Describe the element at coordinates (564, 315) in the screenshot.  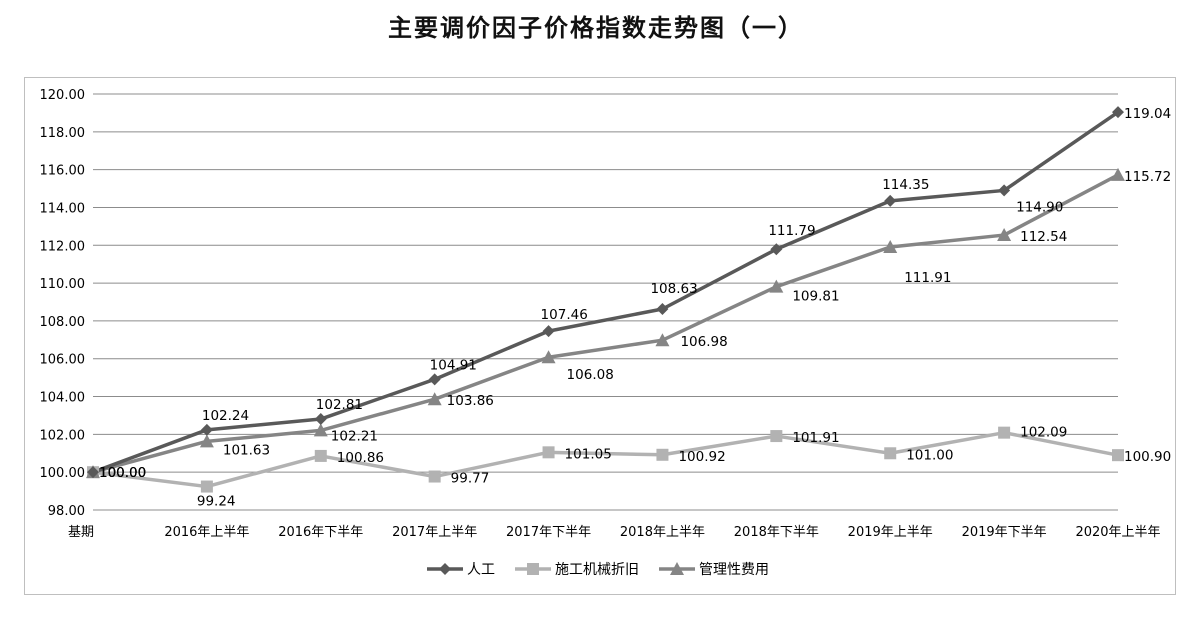
I see `data-label: 107.46` at that location.